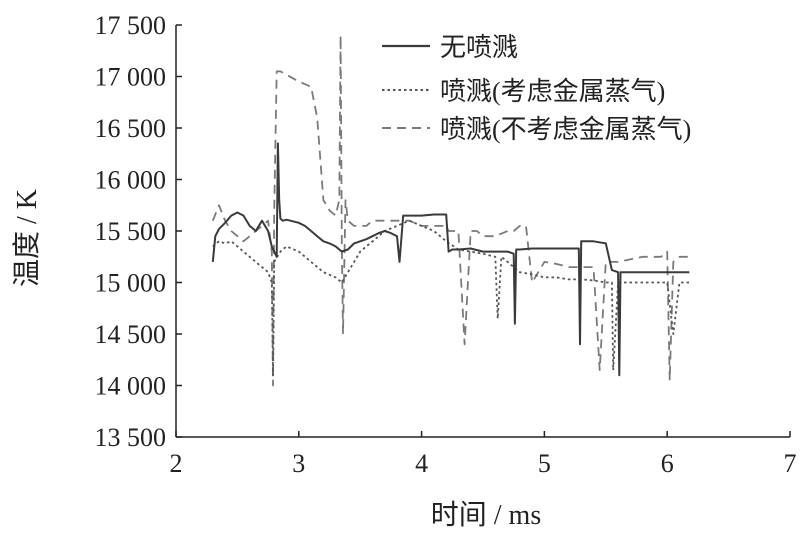 The width and height of the screenshot is (800, 536). Describe the element at coordinates (131, 25) in the screenshot. I see `y-tick-label: 17 500` at that location.